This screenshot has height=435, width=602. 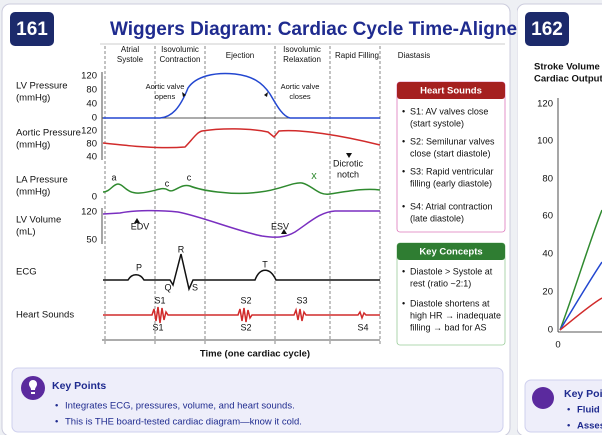 I want to click on wave-label: R, so click(x=181, y=249).